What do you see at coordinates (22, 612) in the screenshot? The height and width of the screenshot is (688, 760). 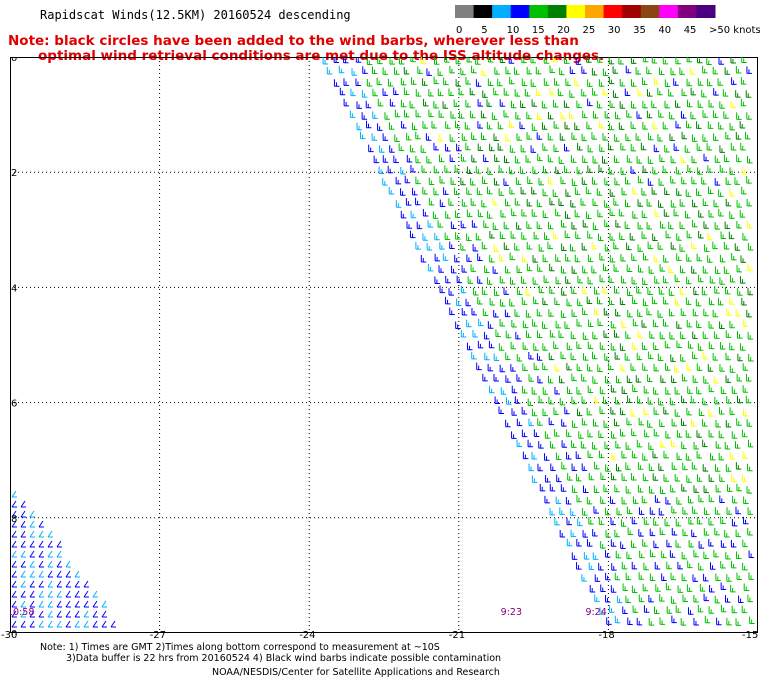 I see `time-label: 10:58` at bounding box center [22, 612].